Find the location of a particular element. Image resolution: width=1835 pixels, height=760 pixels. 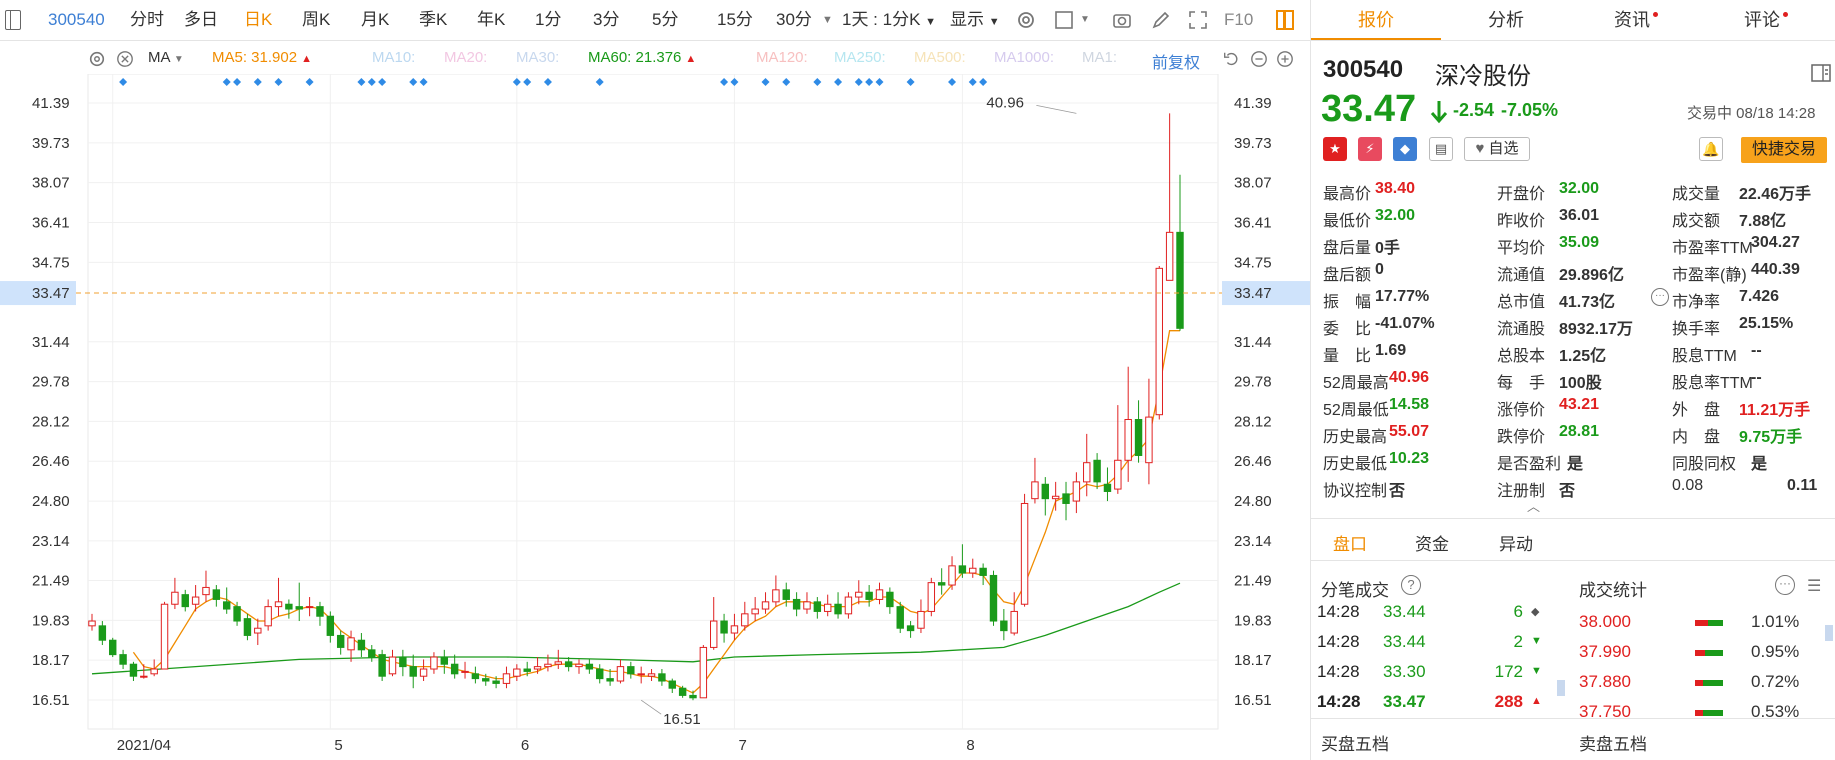

sub-tab-2: 异动 is located at coordinates (1516, 544).